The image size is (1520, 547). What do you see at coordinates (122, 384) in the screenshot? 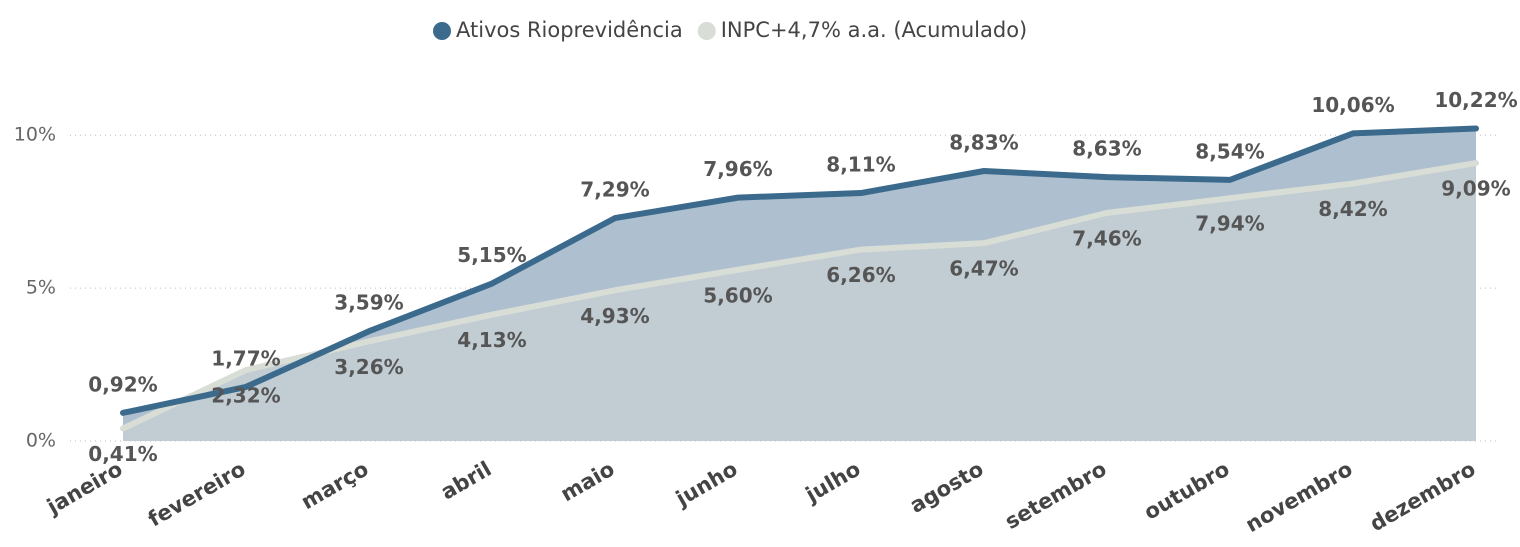
I see `data-label: 0,92%` at bounding box center [122, 384].